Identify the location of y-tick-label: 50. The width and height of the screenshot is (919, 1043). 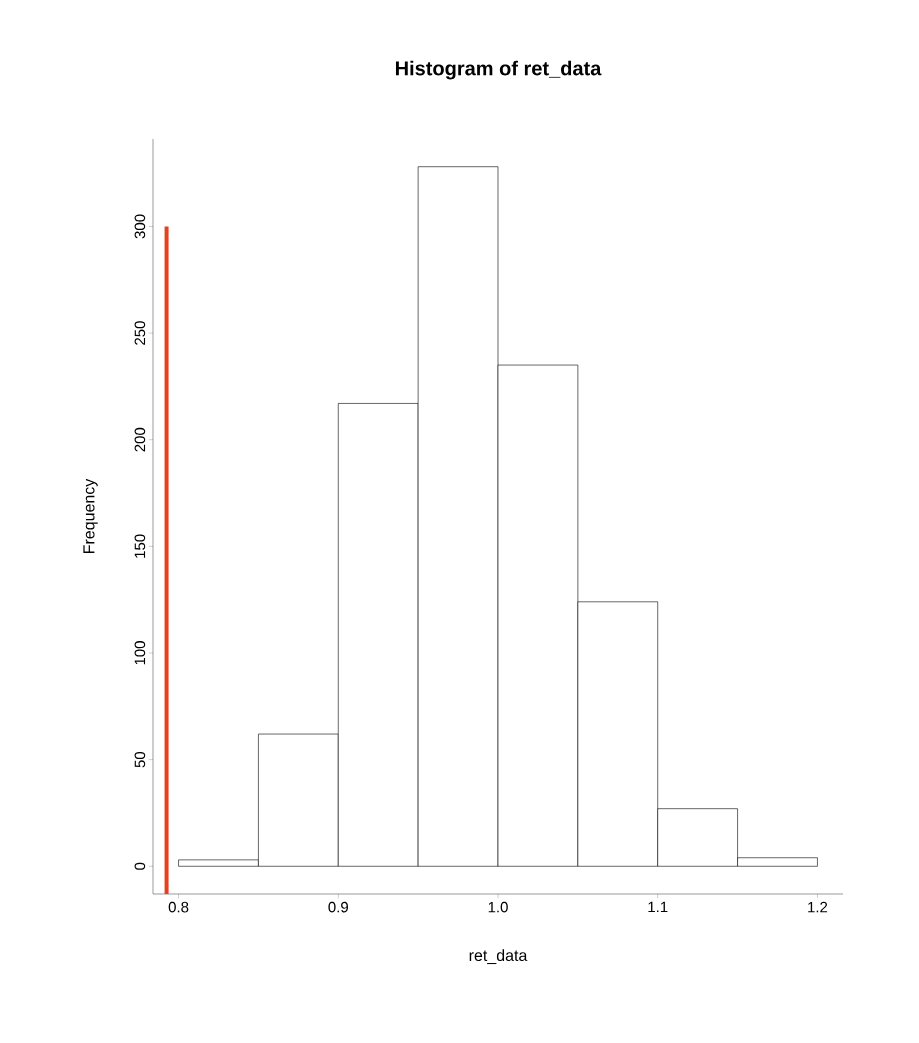
(140, 759).